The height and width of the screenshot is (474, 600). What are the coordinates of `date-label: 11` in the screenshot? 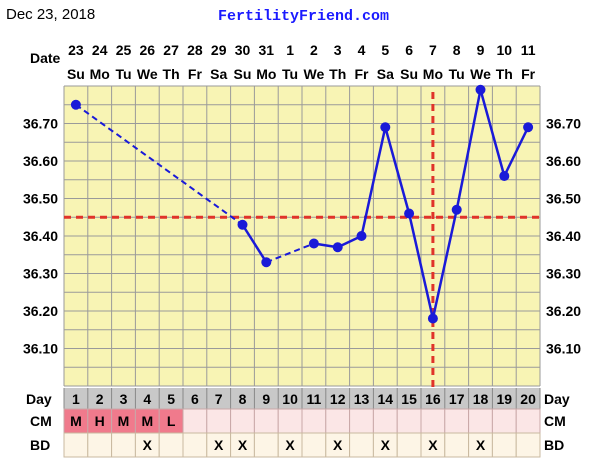 It's located at (528, 50).